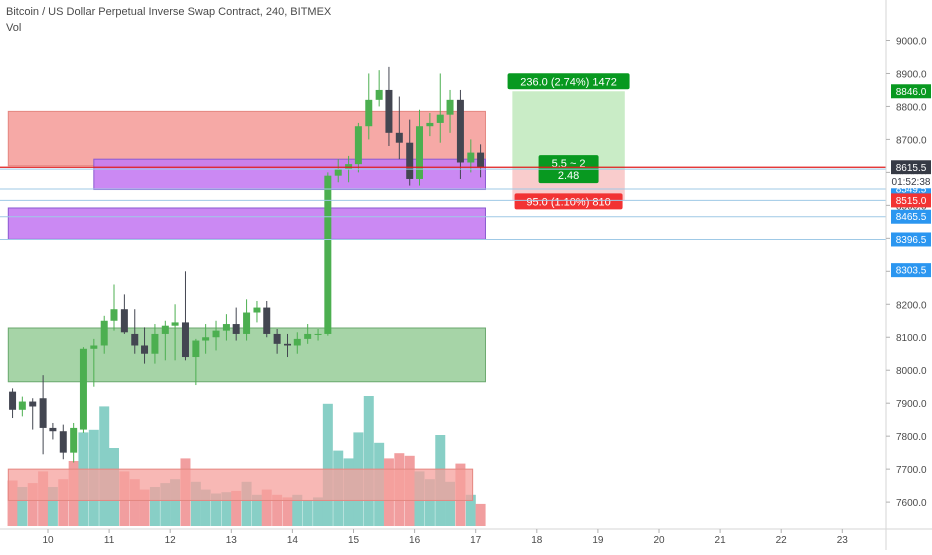 This screenshot has width=932, height=555. I want to click on price-label: 8396.5, so click(911, 239).